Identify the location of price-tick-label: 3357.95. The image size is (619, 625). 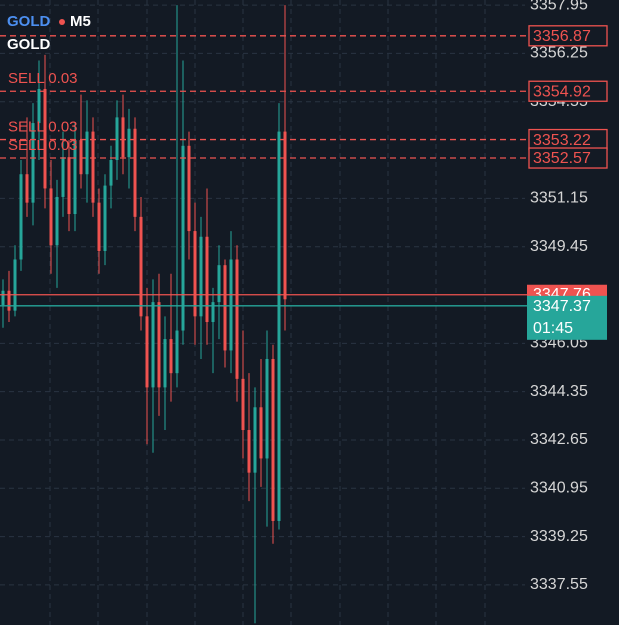
(559, 6).